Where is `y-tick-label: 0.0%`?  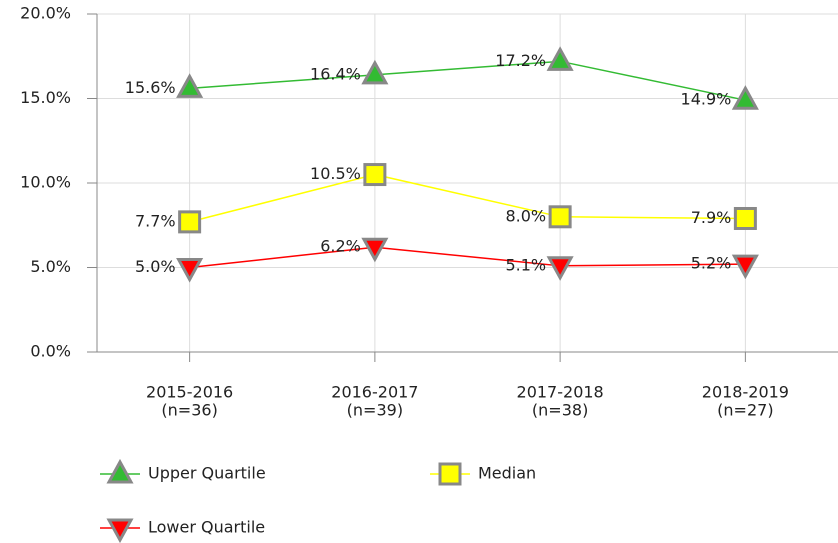 y-tick-label: 0.0% is located at coordinates (50, 351).